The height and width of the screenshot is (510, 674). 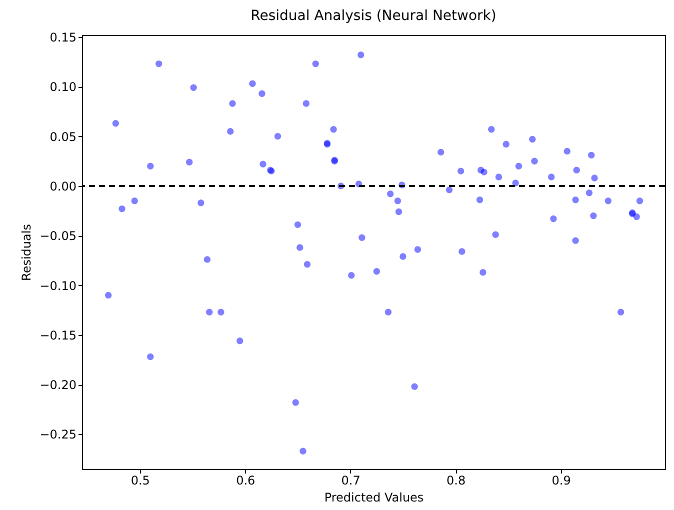 What do you see at coordinates (58, 236) in the screenshot?
I see `y-tick-label: −0.05` at bounding box center [58, 236].